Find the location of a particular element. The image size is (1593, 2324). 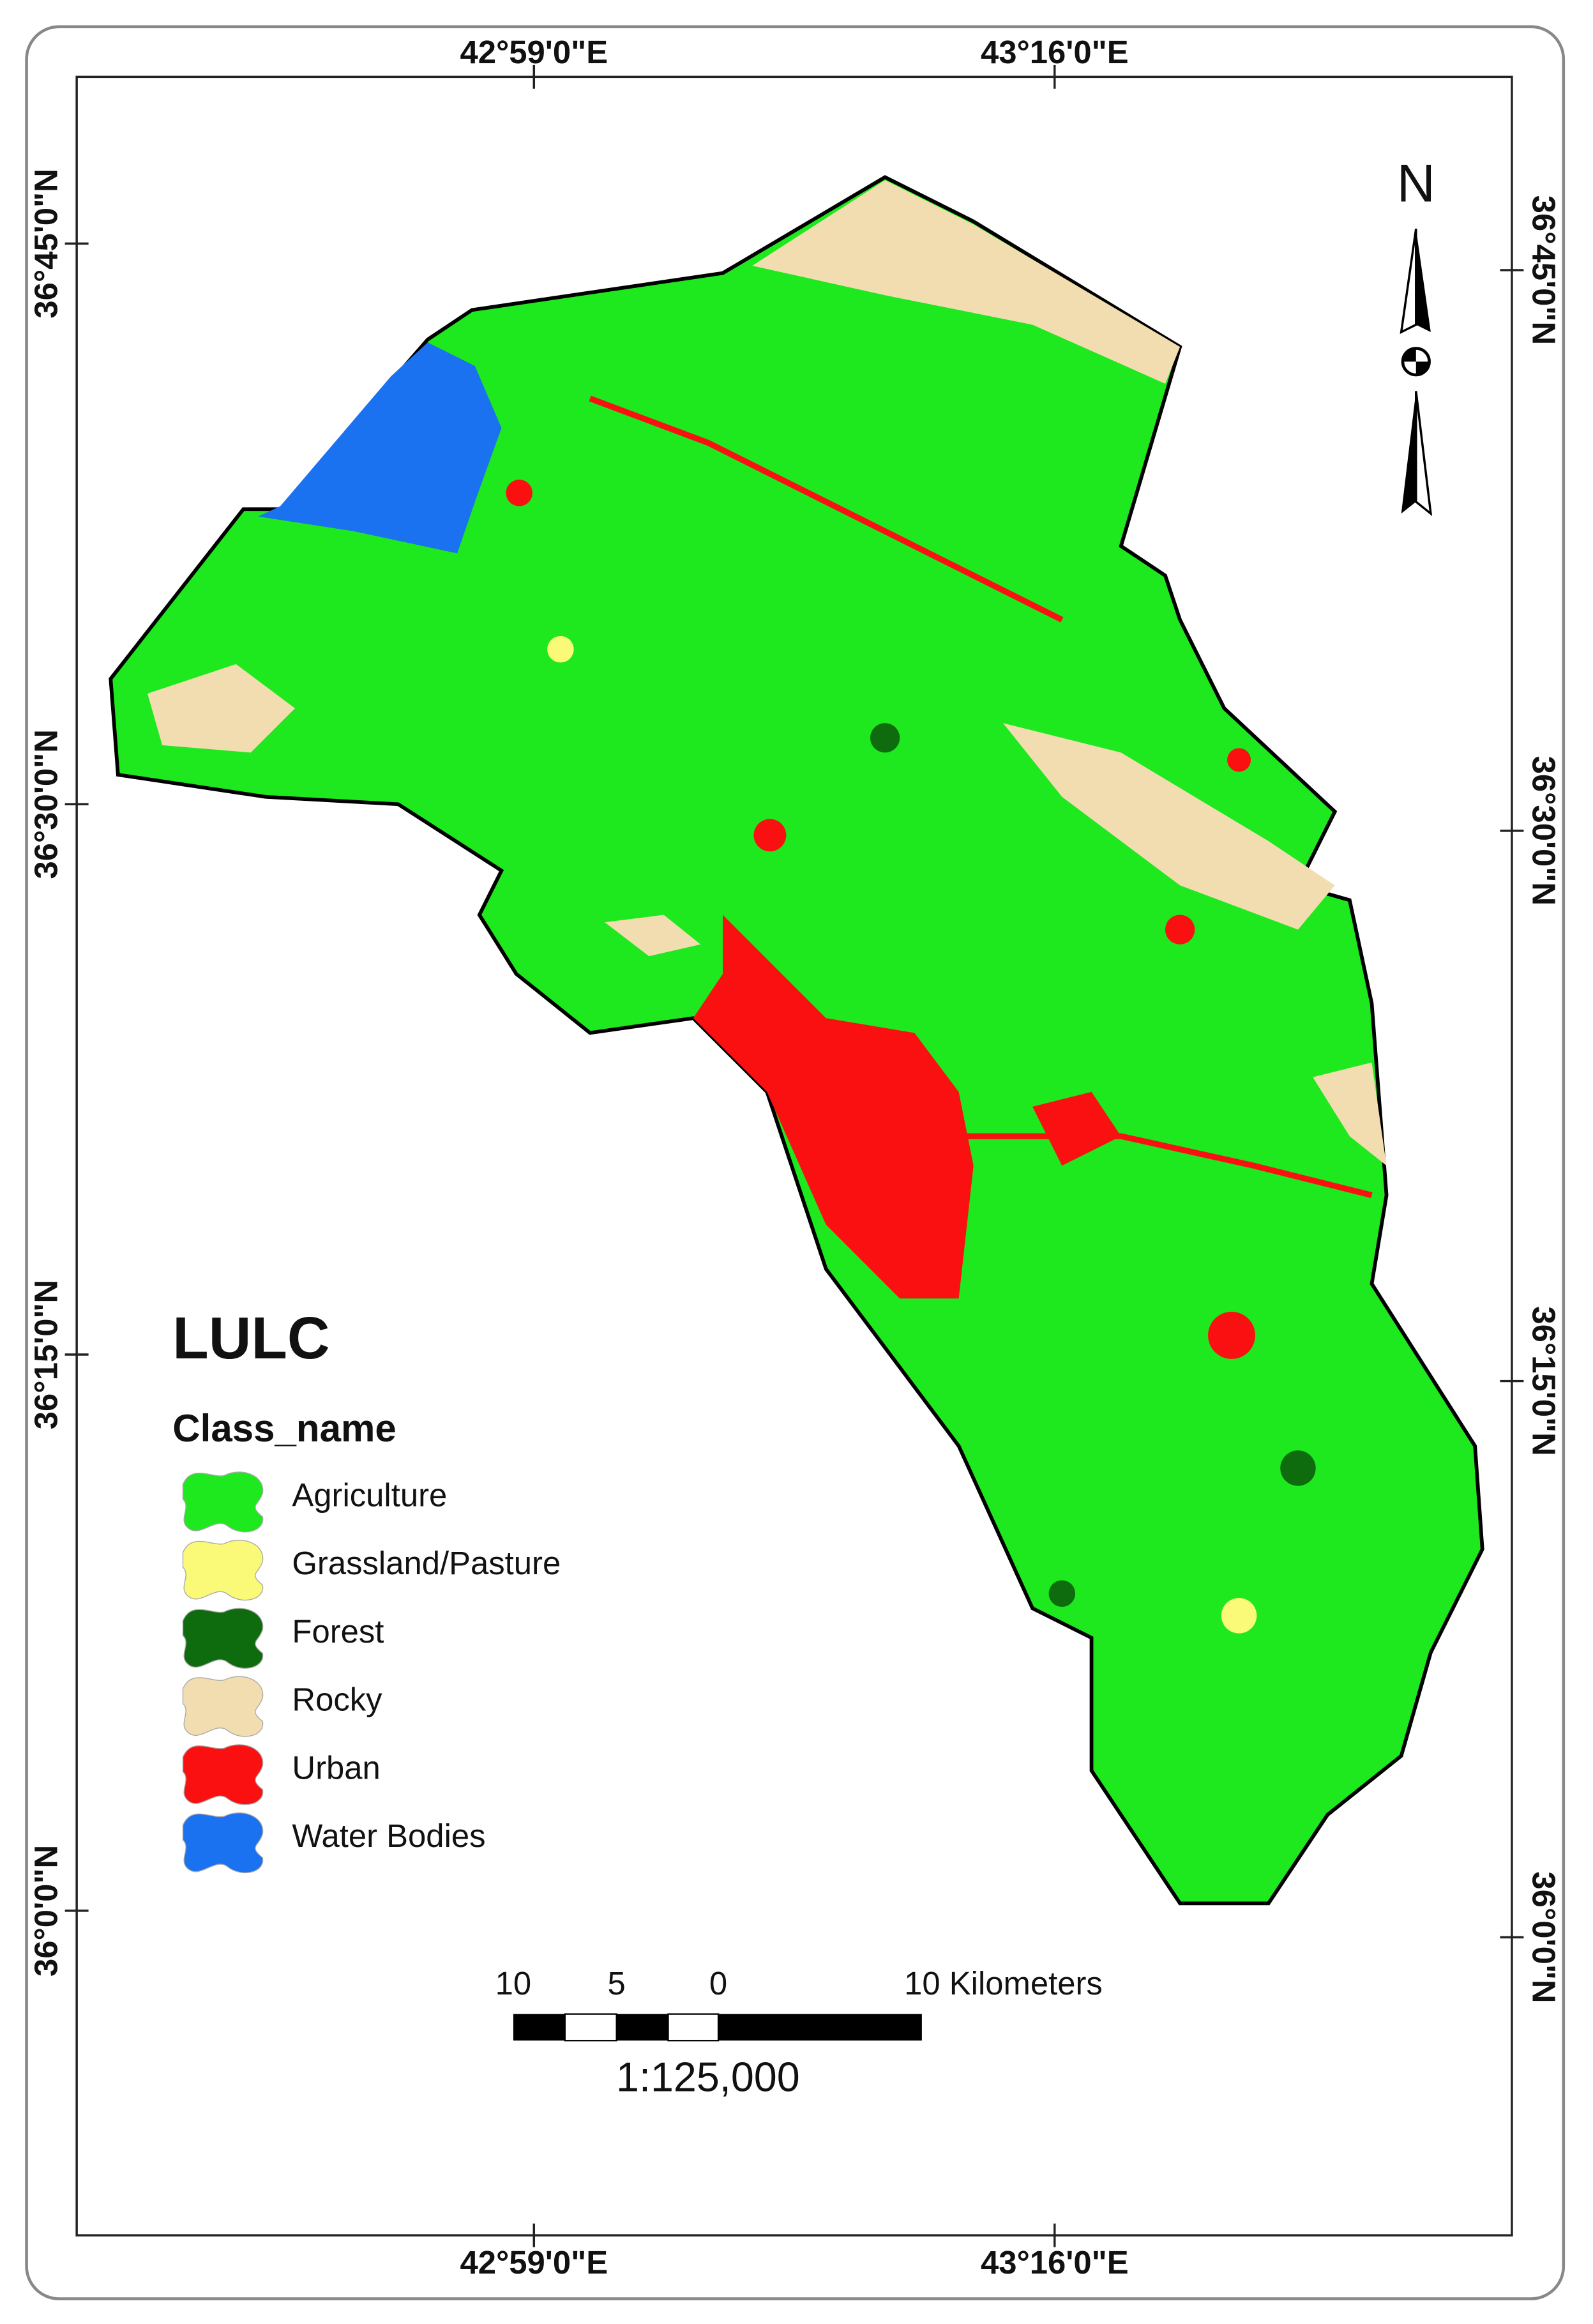

legend-label: Grassland/Pasture is located at coordinates (426, 1563).